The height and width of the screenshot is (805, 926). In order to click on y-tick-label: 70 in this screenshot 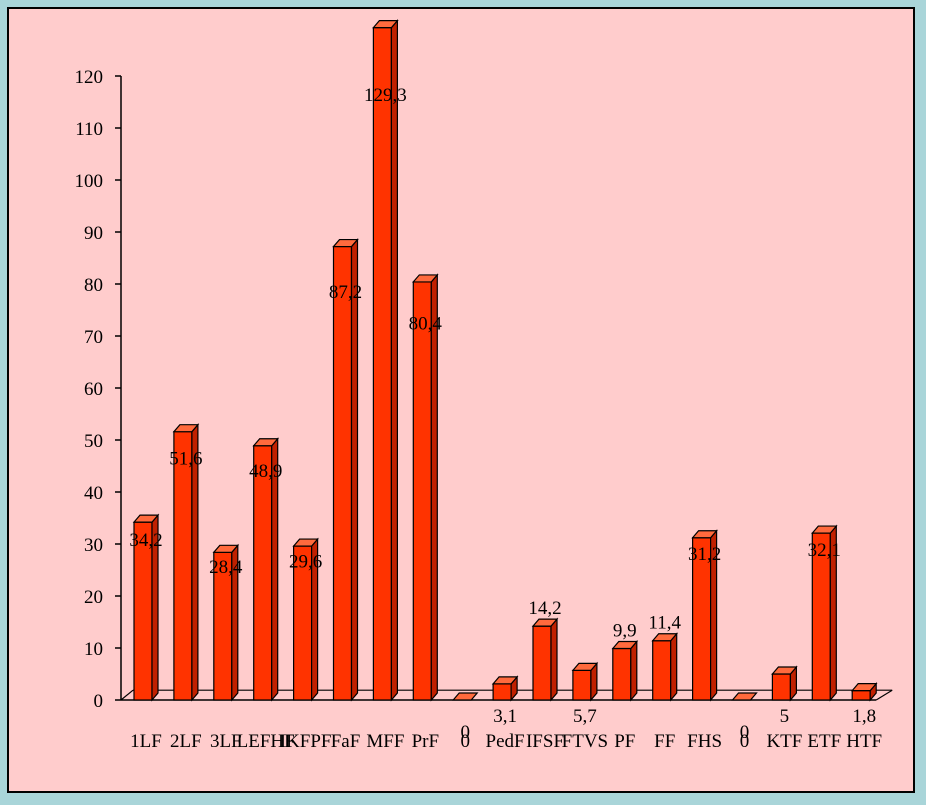, I will do `click(93, 337)`.